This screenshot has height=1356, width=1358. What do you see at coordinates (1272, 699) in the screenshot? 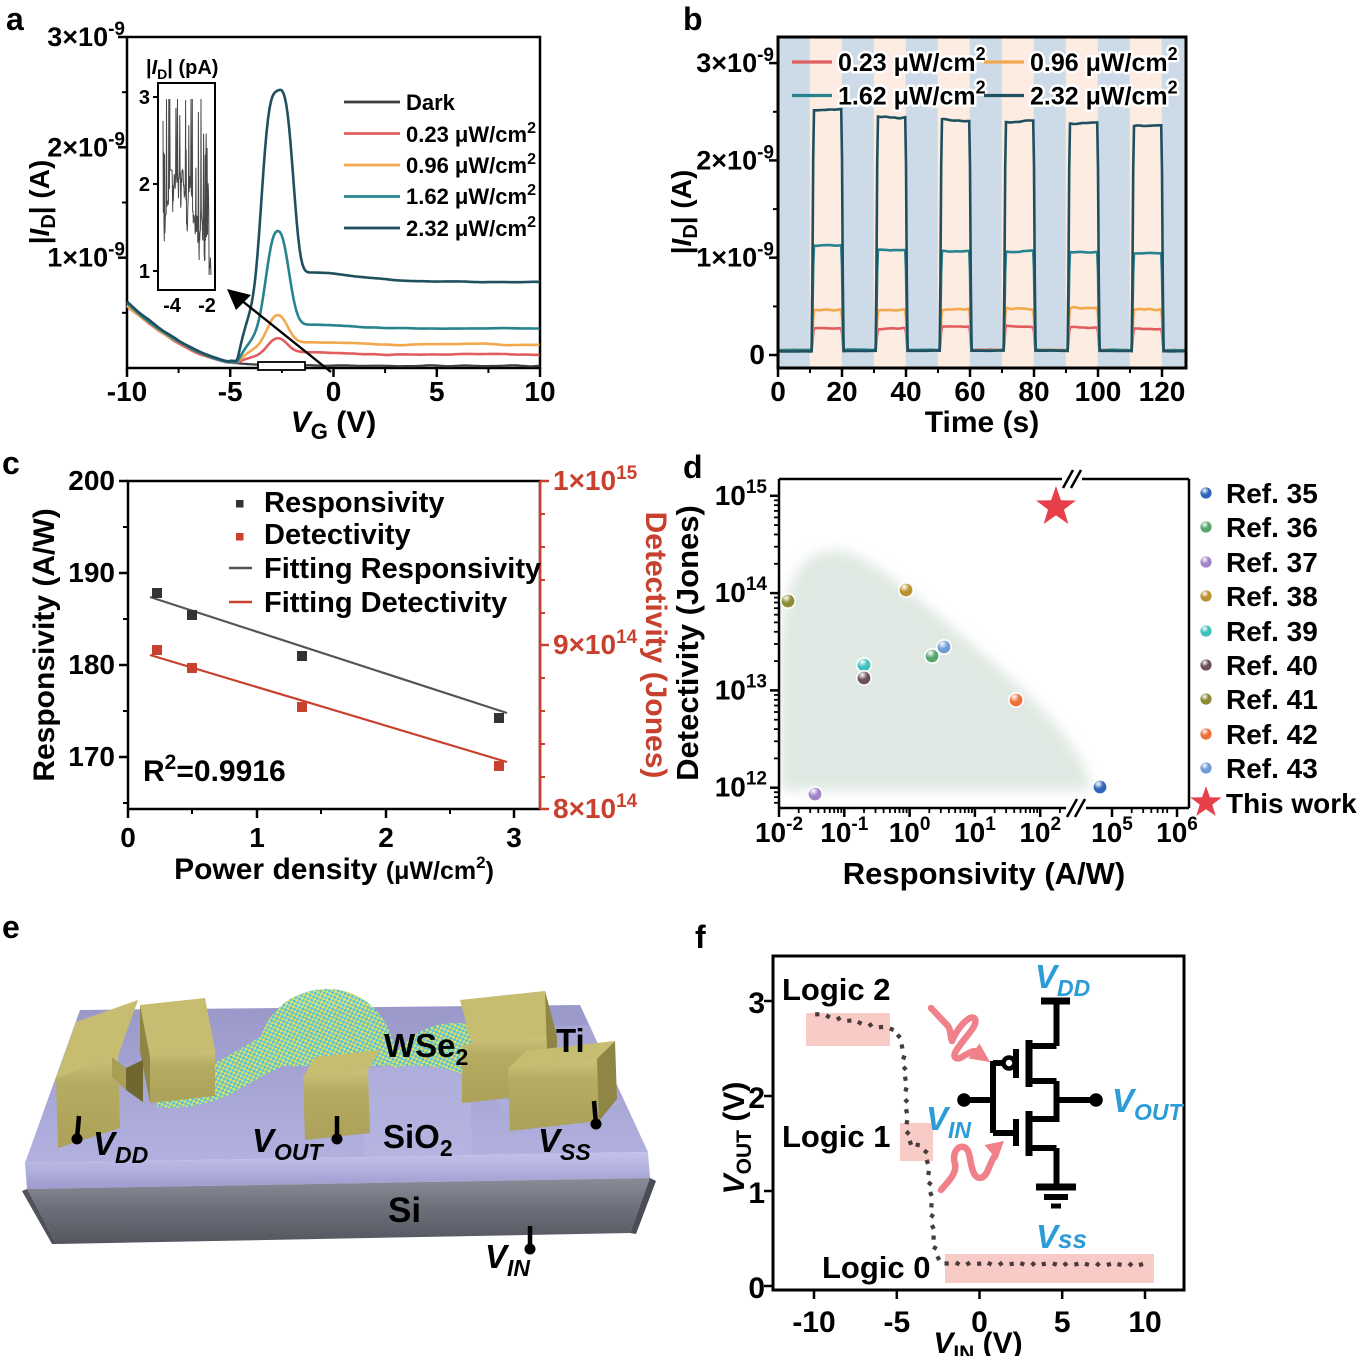
I see `svg-text: Ref. 41` at bounding box center [1272, 699].